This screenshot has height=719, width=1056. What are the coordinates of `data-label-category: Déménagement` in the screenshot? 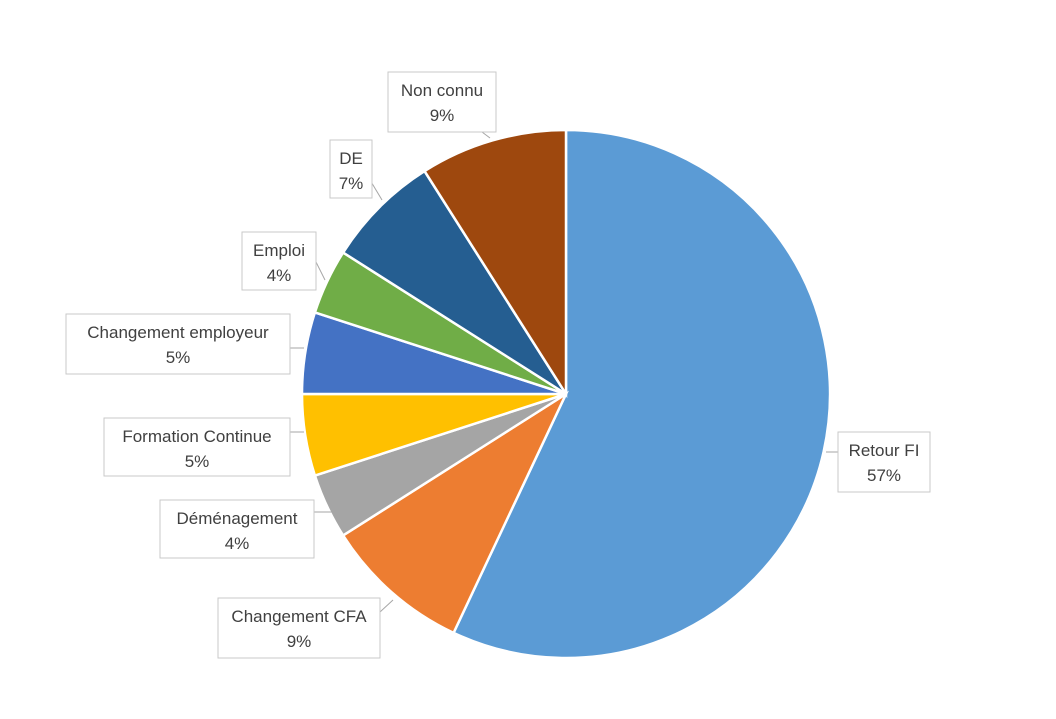 It's located at (237, 518).